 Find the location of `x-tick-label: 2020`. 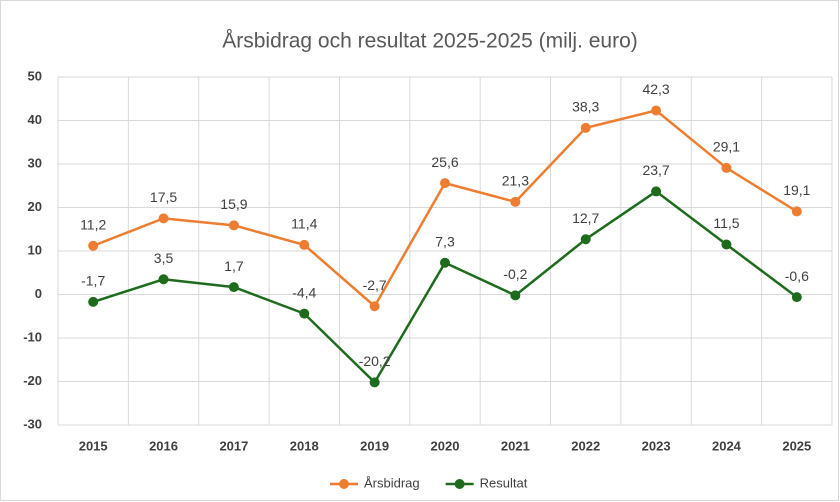

x-tick-label: 2020 is located at coordinates (445, 445).